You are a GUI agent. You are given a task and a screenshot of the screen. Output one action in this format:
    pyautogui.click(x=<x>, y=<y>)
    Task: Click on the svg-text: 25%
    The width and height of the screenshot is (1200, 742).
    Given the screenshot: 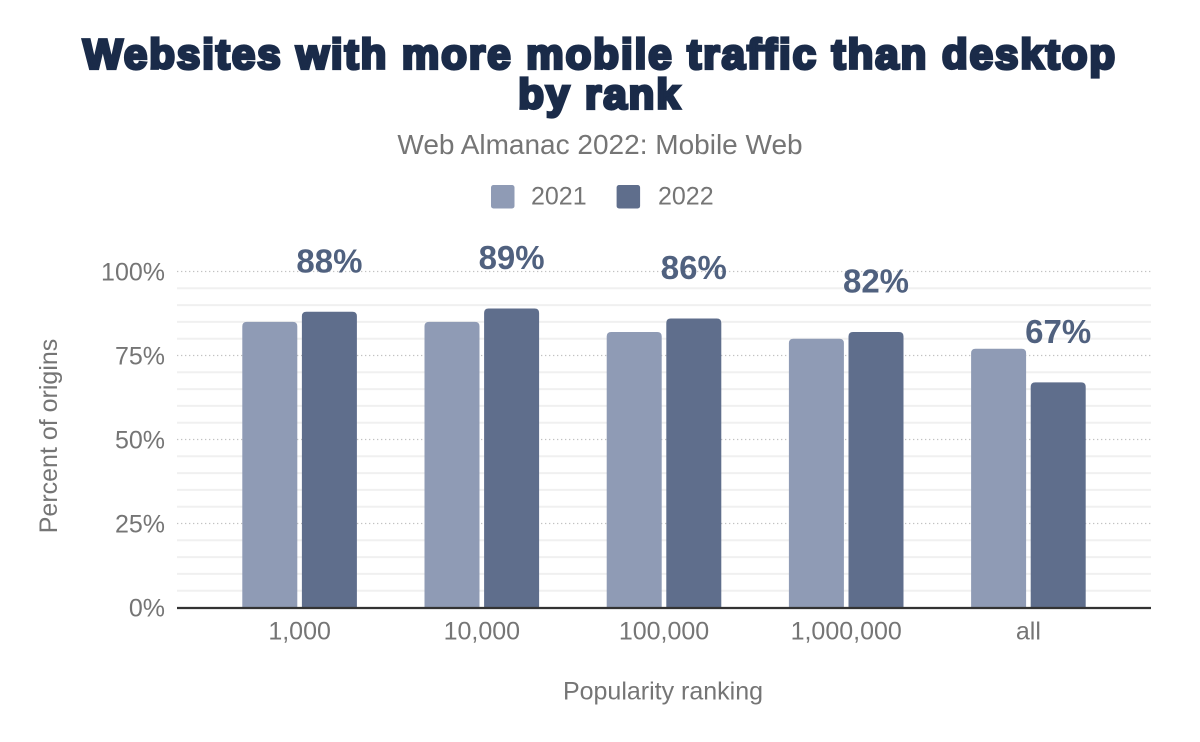 What is the action you would take?
    pyautogui.click(x=140, y=525)
    